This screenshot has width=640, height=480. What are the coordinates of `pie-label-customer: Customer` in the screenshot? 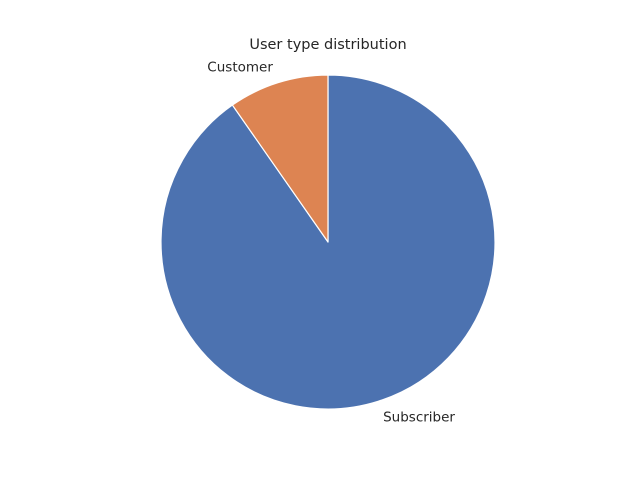 It's located at (240, 67).